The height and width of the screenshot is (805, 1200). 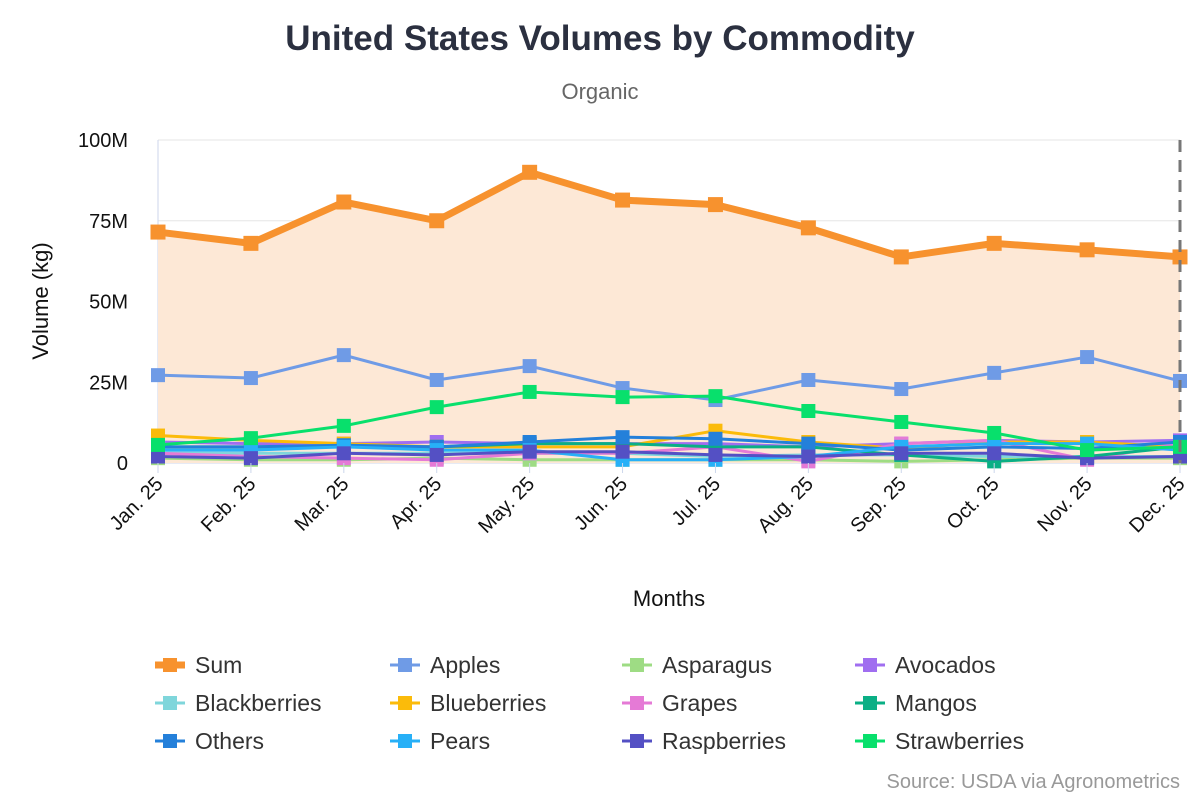 I want to click on series-sum, so click(x=669, y=214).